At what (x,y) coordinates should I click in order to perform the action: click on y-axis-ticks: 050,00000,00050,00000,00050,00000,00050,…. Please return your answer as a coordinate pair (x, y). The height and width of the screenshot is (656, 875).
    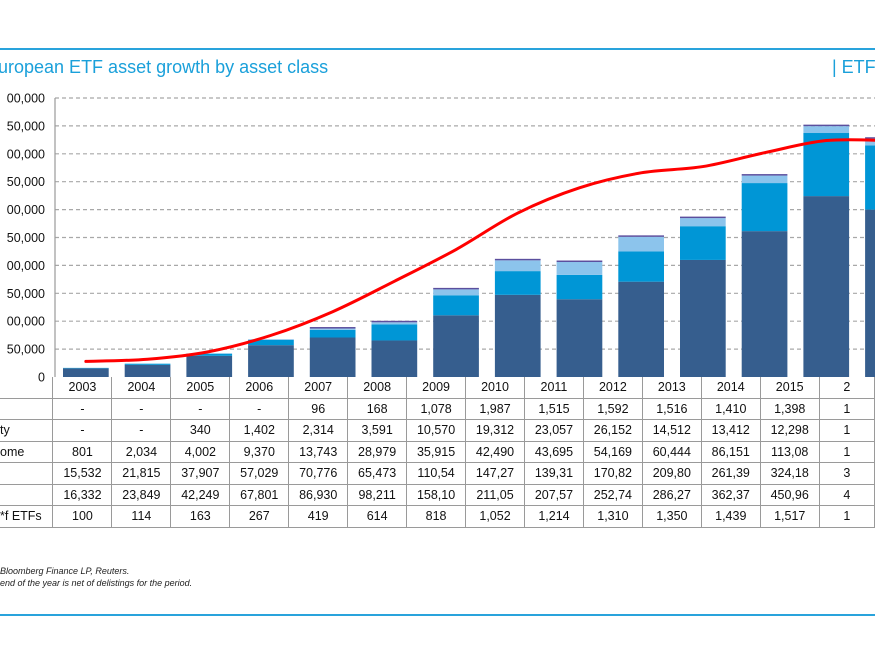
    Looking at the image, I should click on (26, 238).